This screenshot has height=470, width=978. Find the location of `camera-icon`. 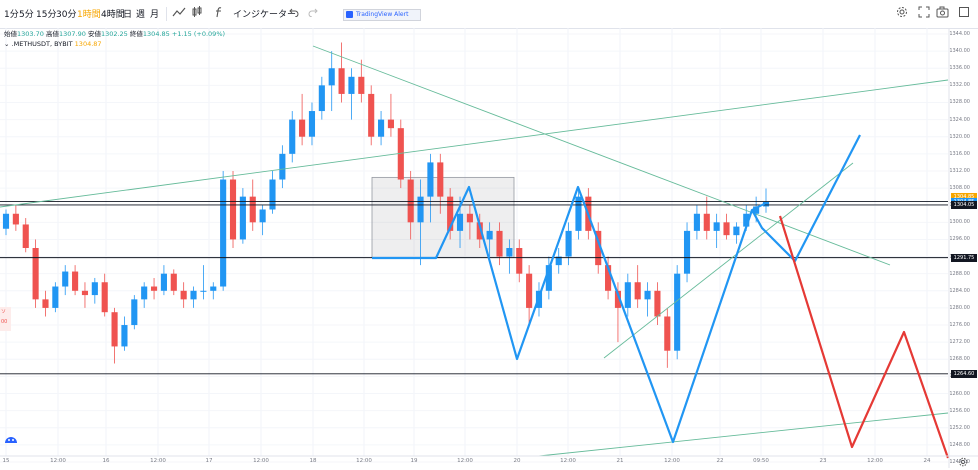

camera-icon is located at coordinates (942, 13).